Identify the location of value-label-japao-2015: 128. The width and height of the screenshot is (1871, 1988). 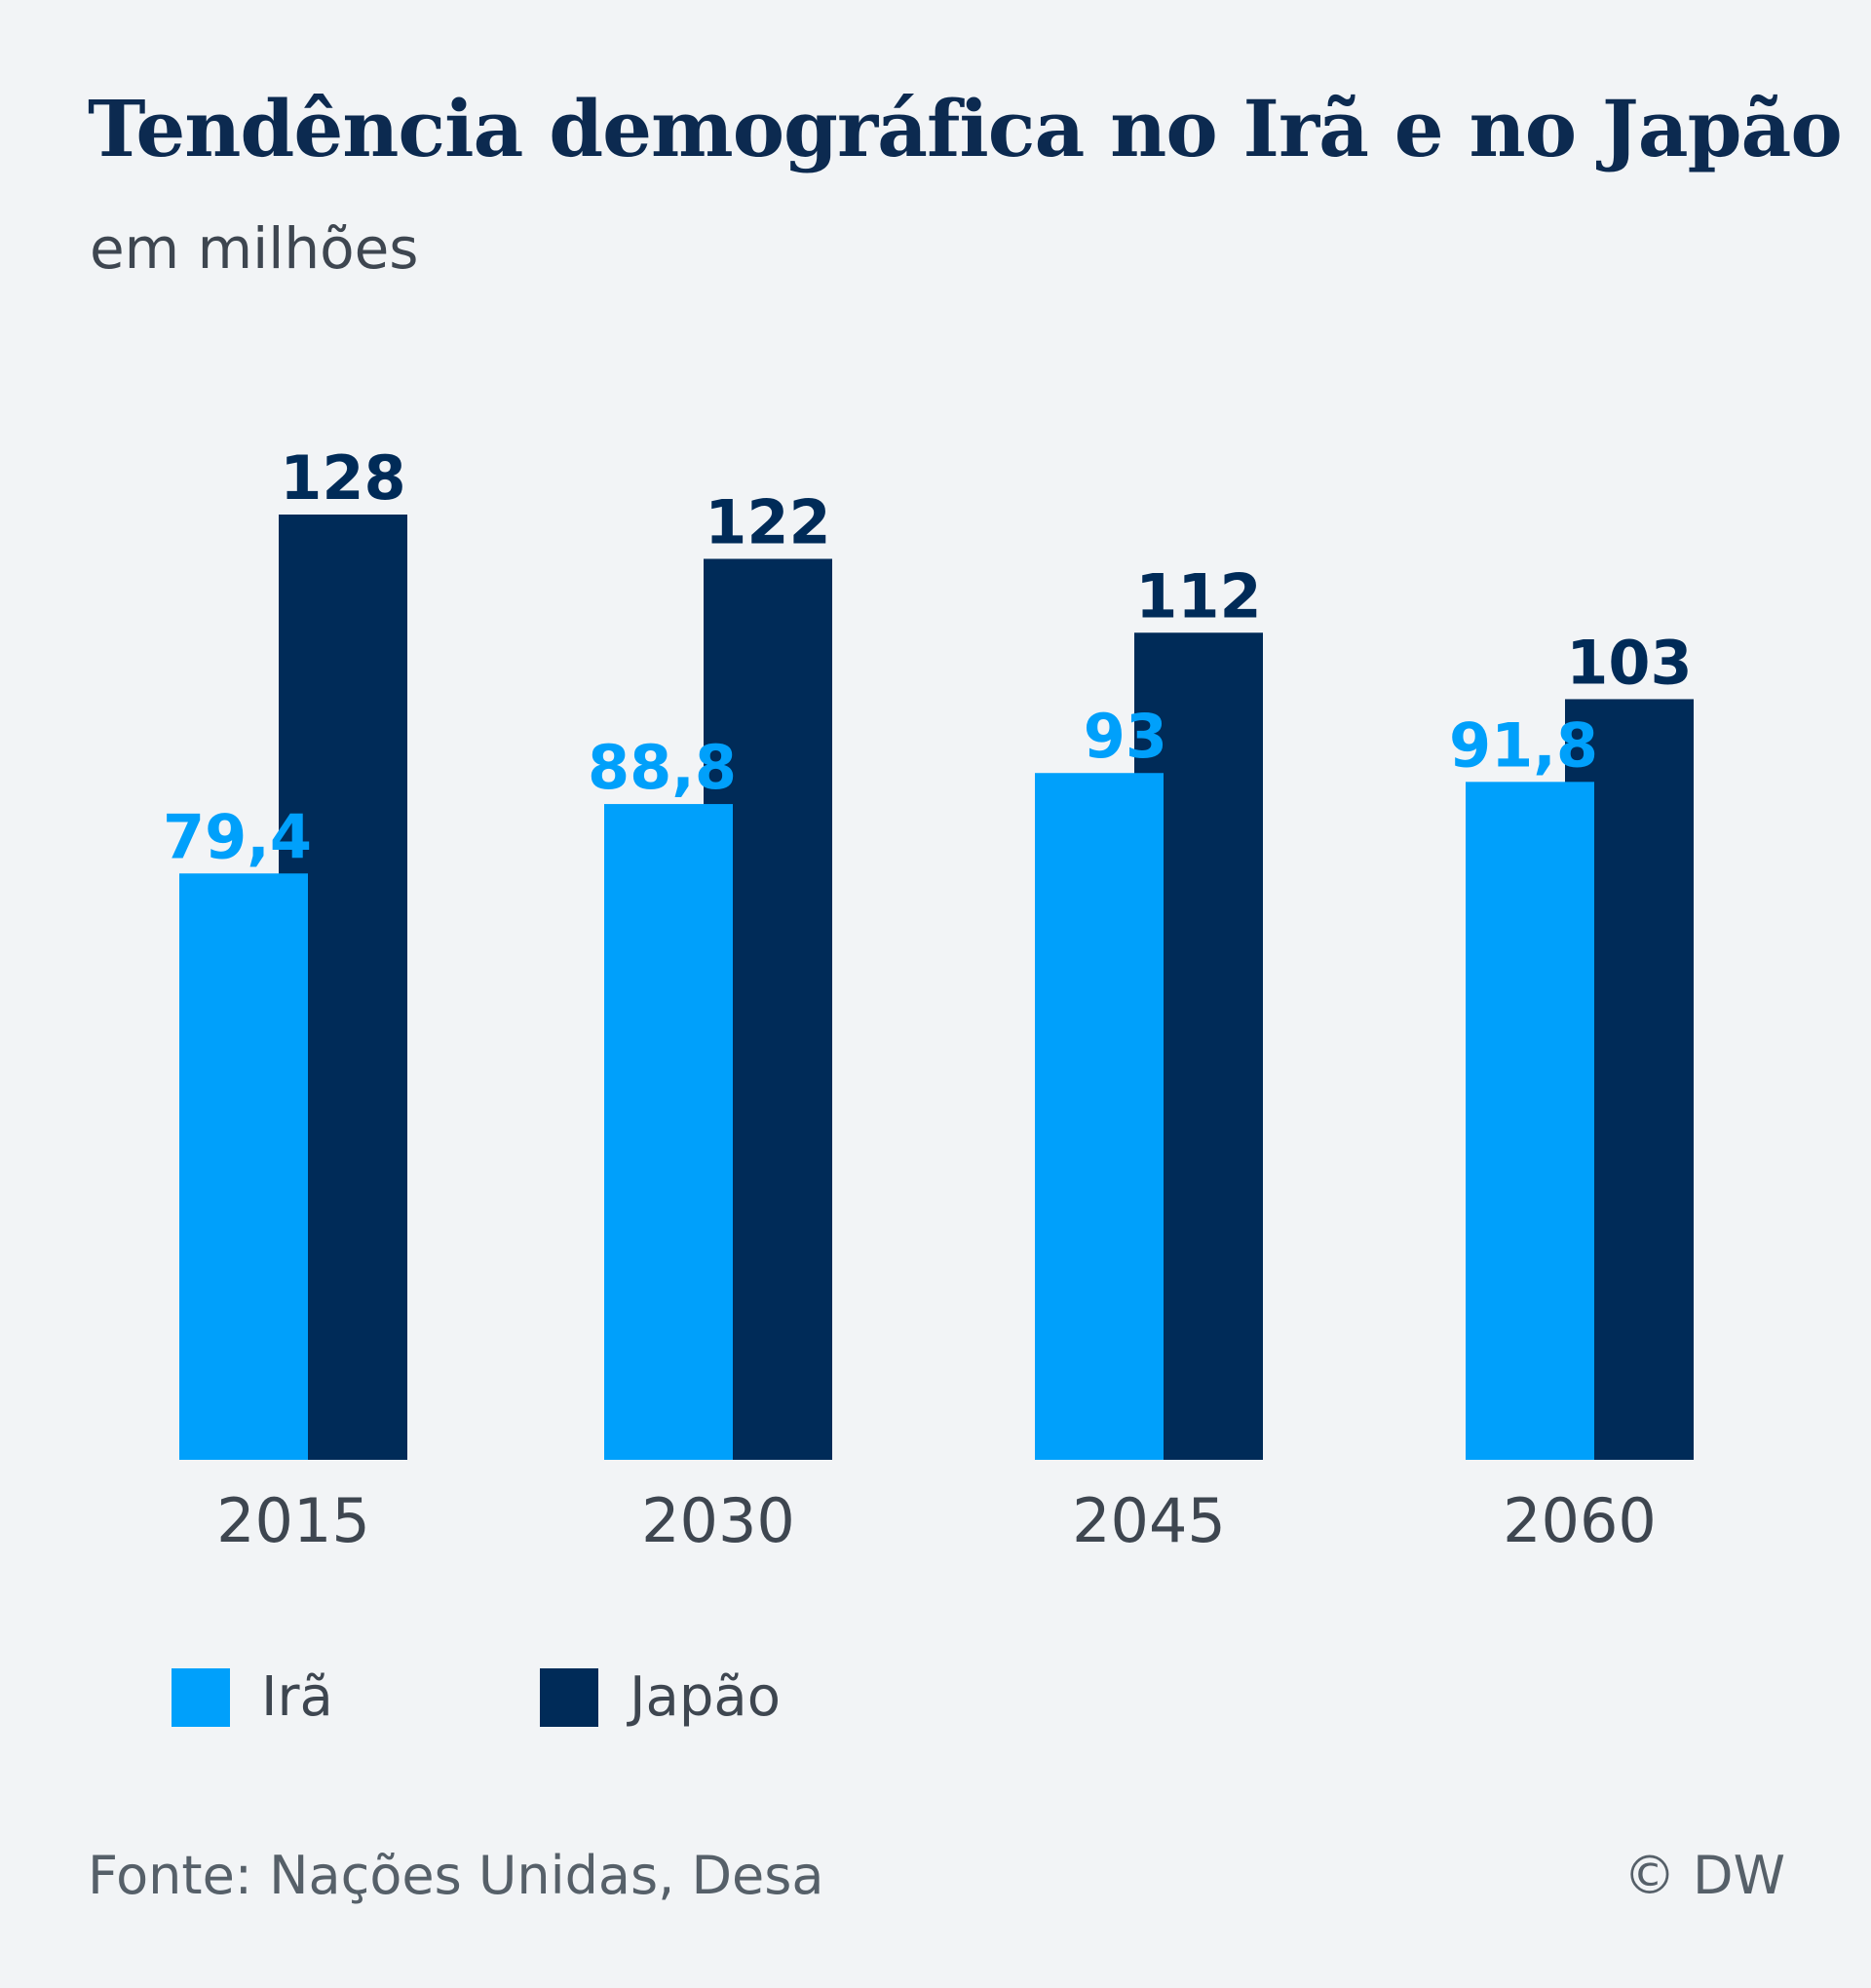
(342, 478).